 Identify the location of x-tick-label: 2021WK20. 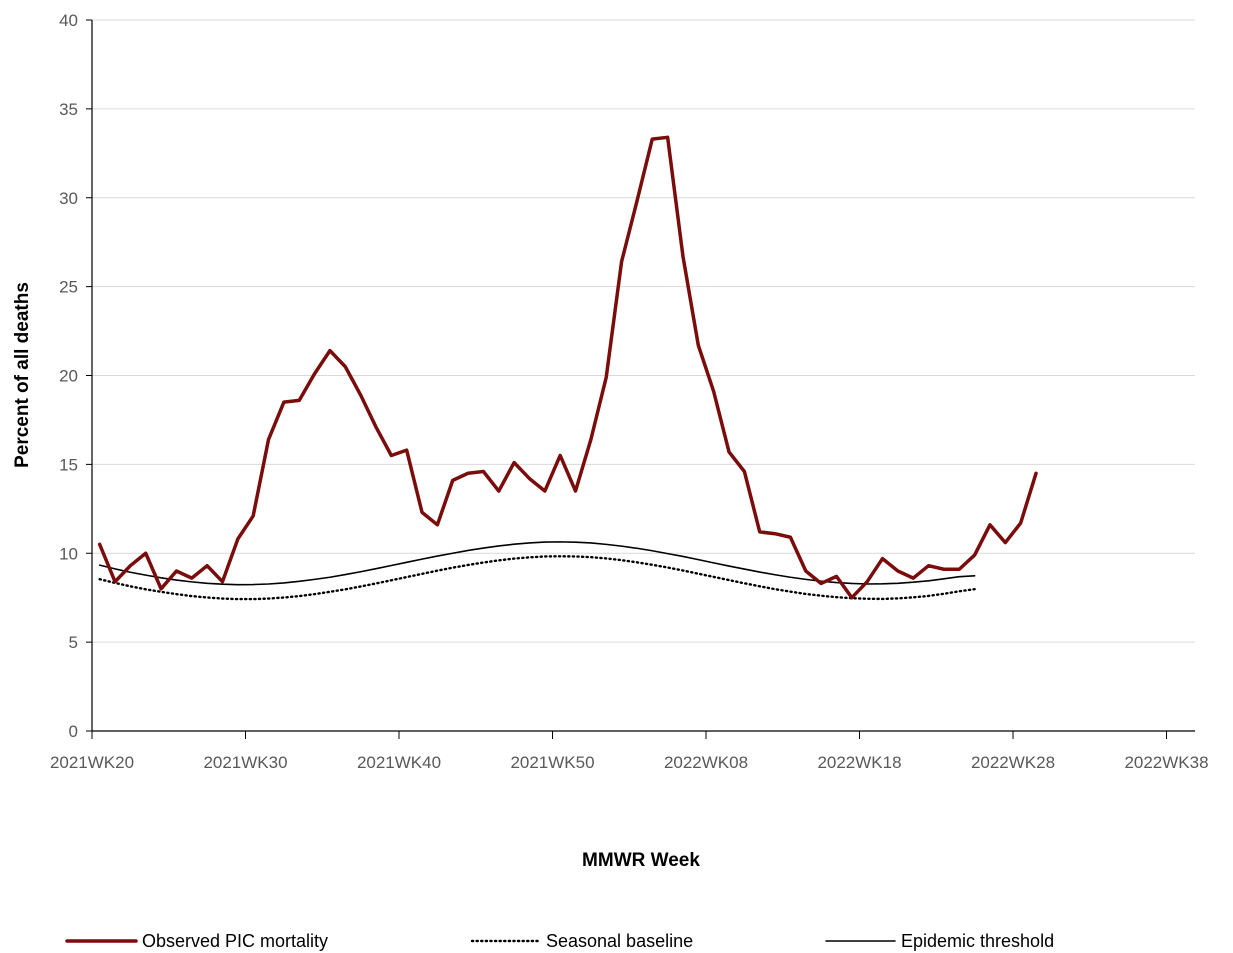
(92, 762).